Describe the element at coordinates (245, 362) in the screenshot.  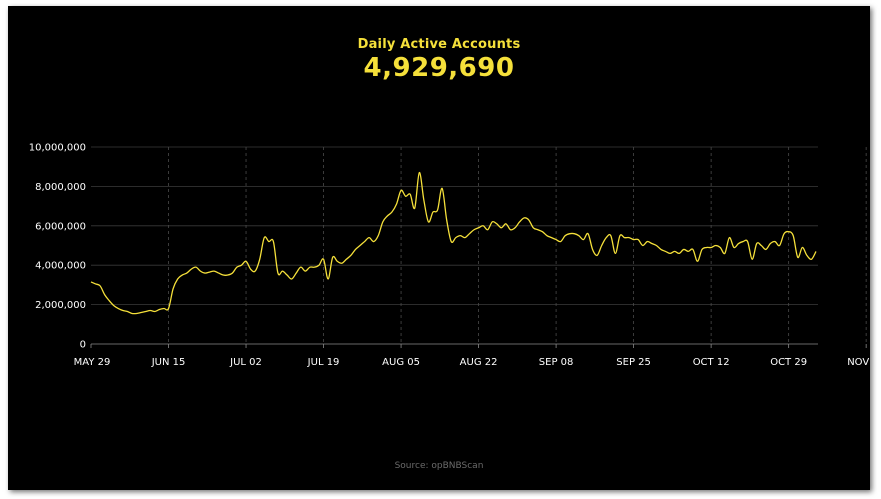
I see `x-tick-label: JUL 02` at that location.